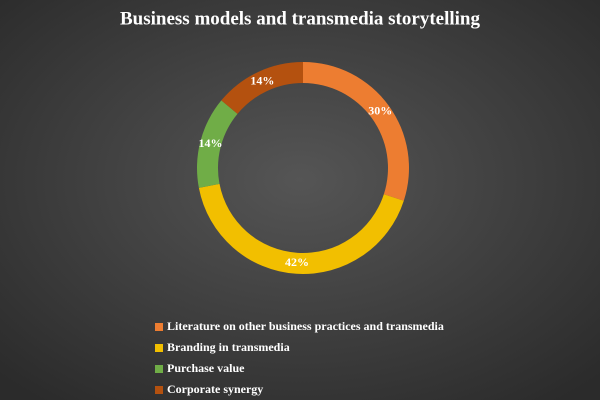 Image resolution: width=600 pixels, height=400 pixels. What do you see at coordinates (297, 262) in the screenshot?
I see `data-label: 42%` at bounding box center [297, 262].